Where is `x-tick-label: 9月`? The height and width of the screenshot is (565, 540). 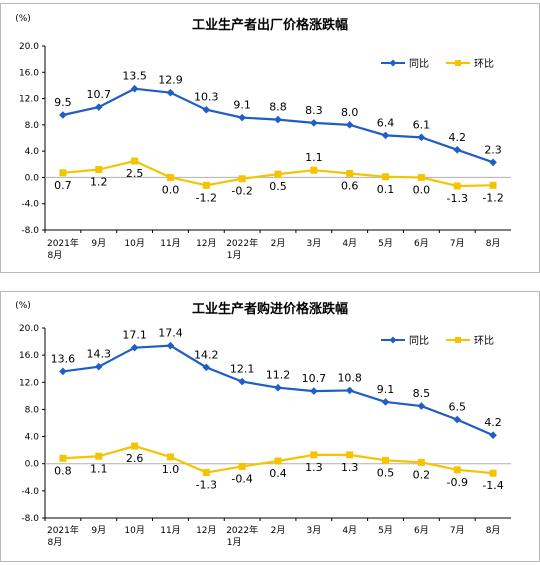
x-tick-label: 9月 is located at coordinates (98, 530).